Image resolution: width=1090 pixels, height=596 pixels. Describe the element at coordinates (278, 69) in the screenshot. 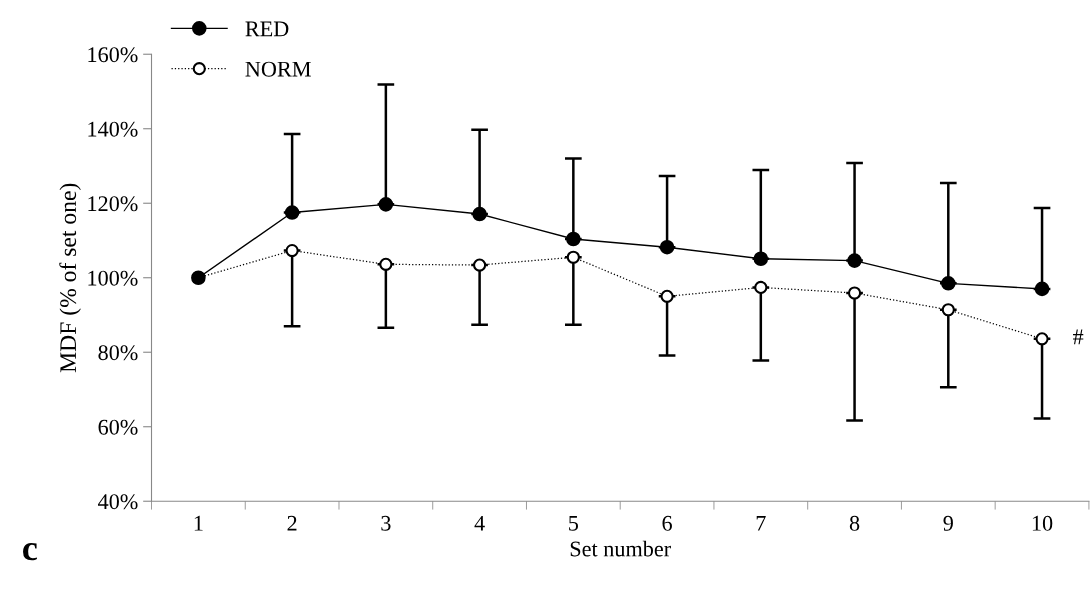

I see `legend-label: NORM` at that location.